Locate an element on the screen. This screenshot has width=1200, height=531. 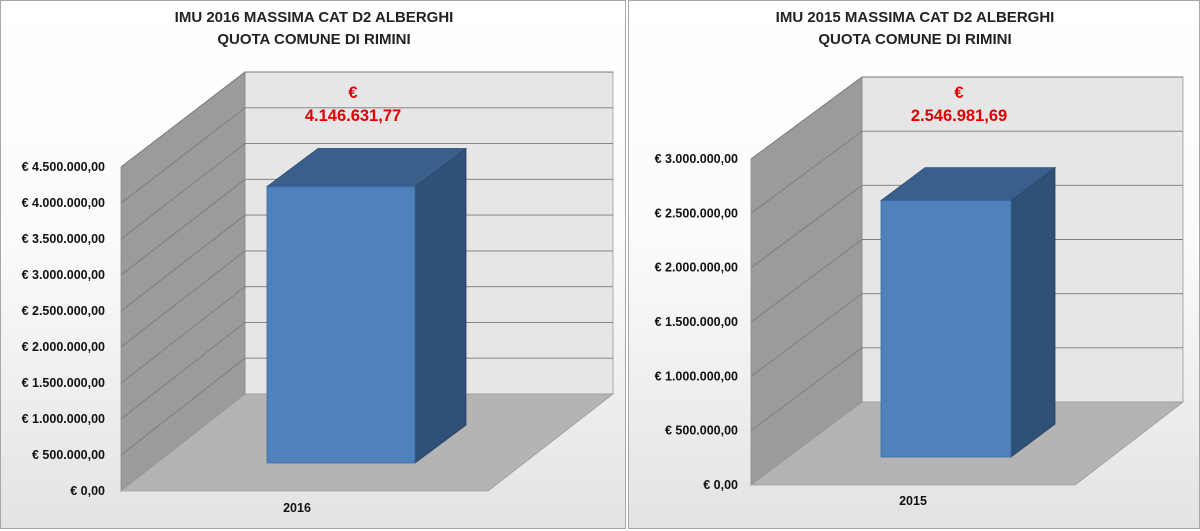
bar-2016 is located at coordinates (341, 325).